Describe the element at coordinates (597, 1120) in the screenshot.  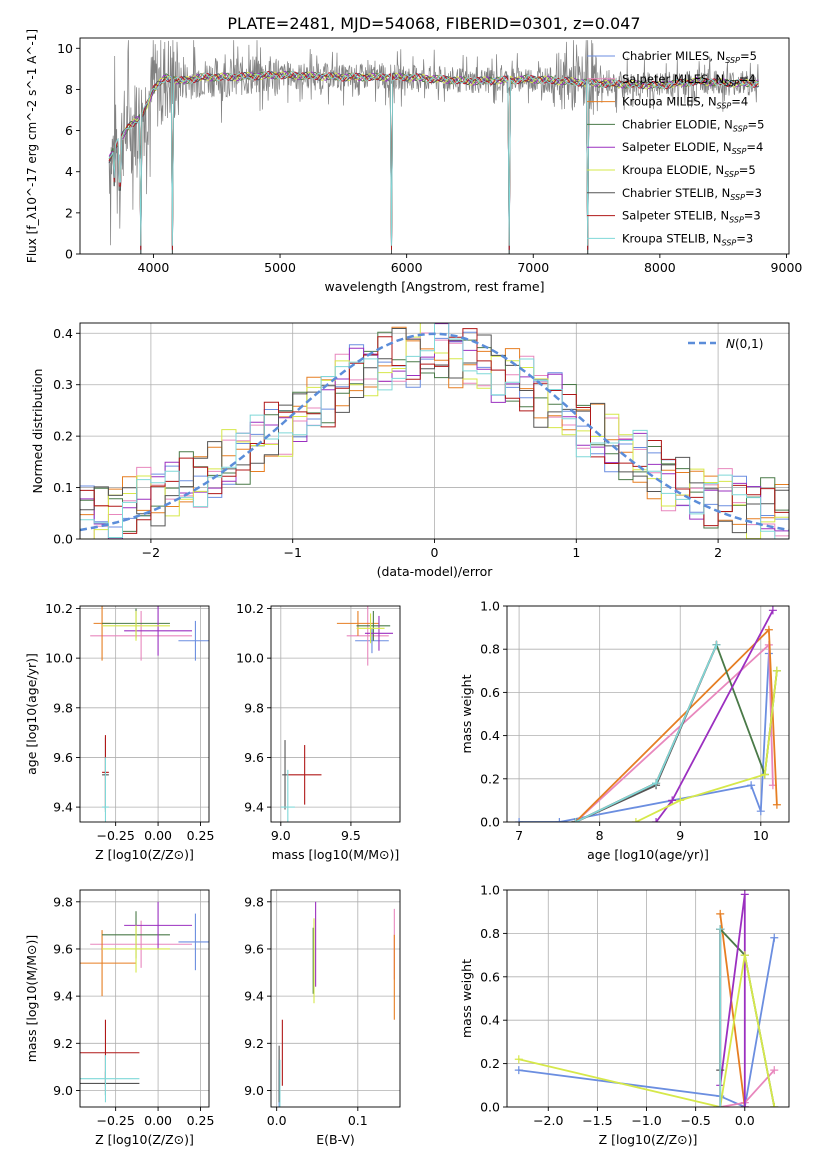
I see `tick-label-x: −1.5` at that location.